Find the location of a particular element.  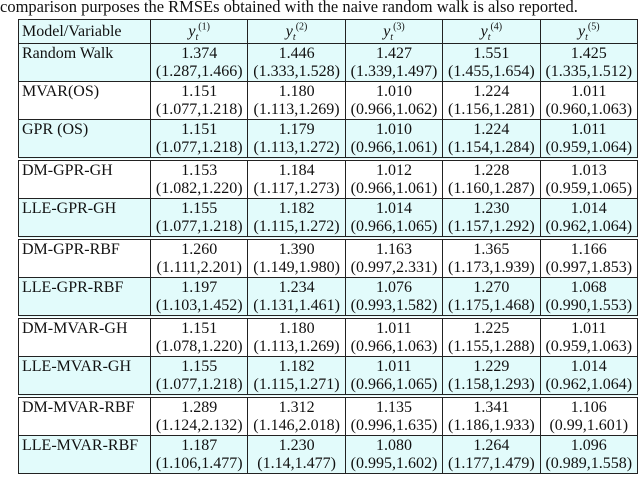

model-name: LLE-GPR-RBF is located at coordinates (84, 297).